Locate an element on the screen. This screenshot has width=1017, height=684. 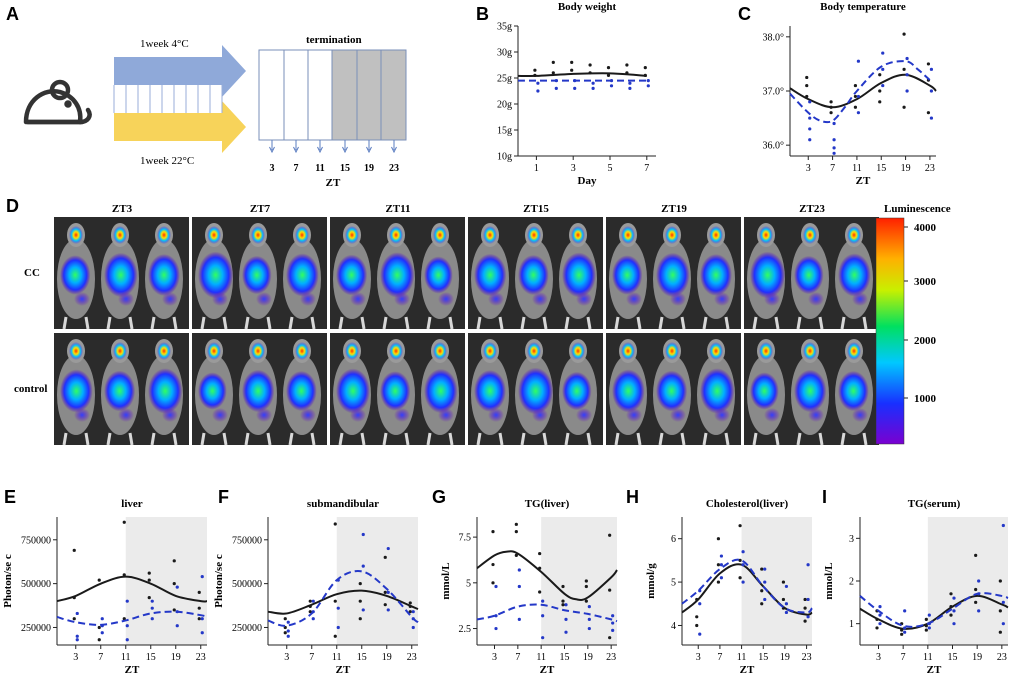
chart-h: H Cholesterol(liver) 3 7 11 15 19 23 4 5 6 ZT mmol/g is located at coordinates (719, 581).